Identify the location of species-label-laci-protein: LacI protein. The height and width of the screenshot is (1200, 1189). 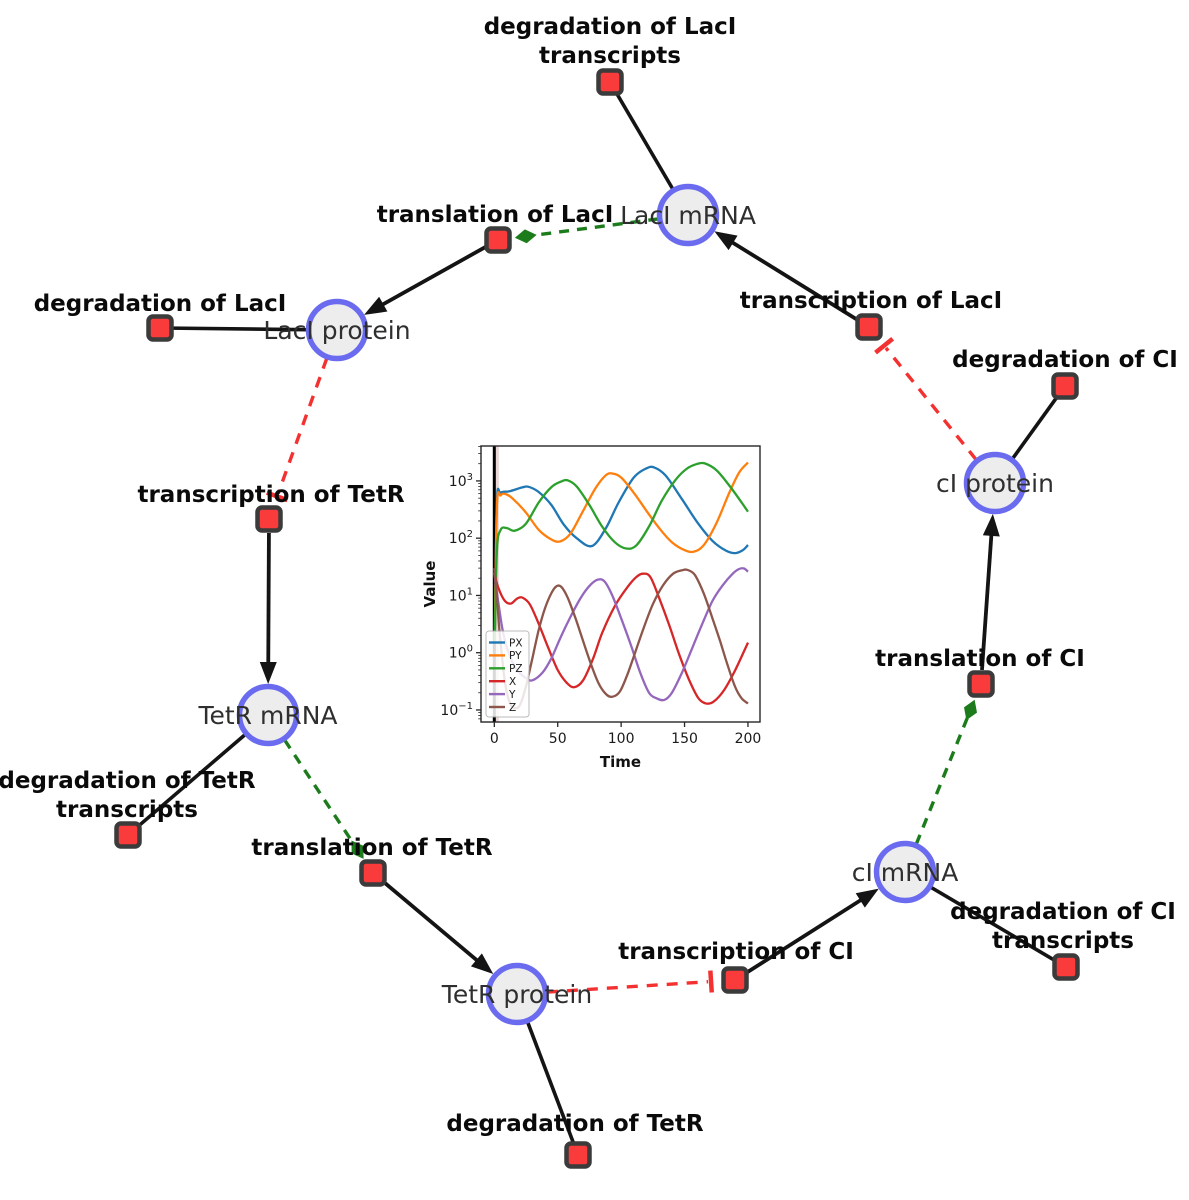
(336, 330).